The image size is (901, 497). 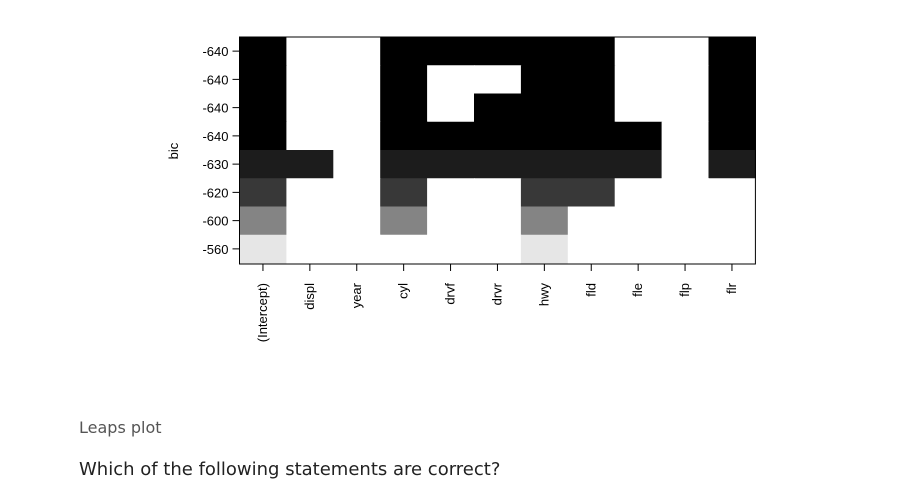 What do you see at coordinates (450, 294) in the screenshot?
I see `x-tick-label: drvf` at bounding box center [450, 294].